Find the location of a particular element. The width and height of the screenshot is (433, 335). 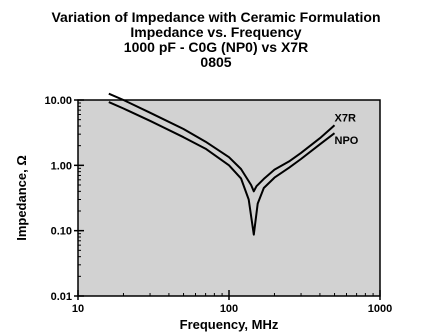

y-tick-label: 1.00 is located at coordinates (61, 166).